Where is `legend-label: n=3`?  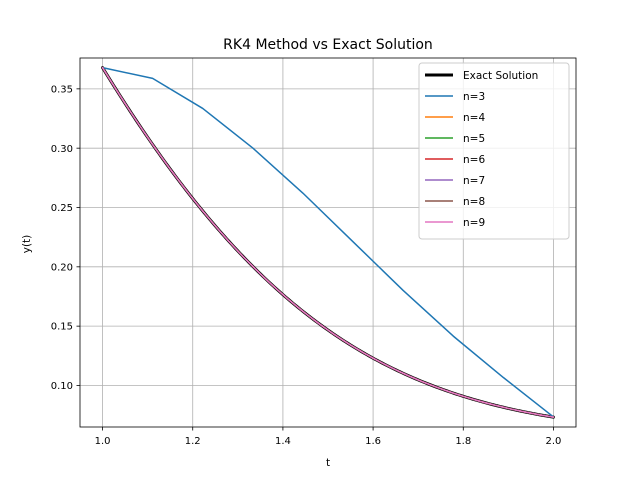 legend-label: n=3 is located at coordinates (474, 97).